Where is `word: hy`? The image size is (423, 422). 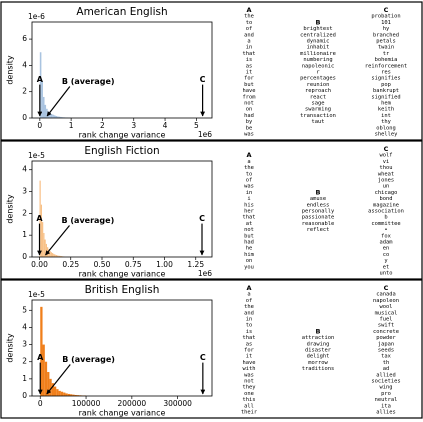
word: hy is located at coordinates (386, 29).